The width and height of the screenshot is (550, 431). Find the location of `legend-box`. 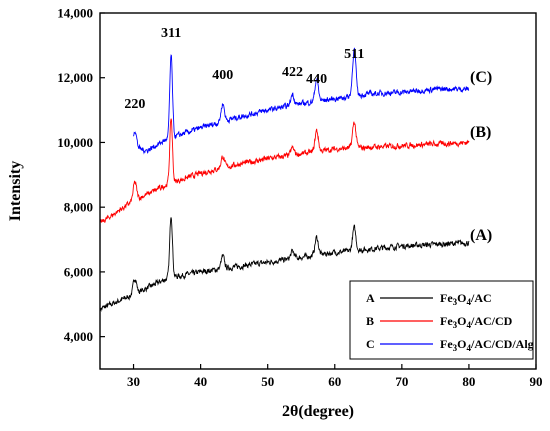

legend-box is located at coordinates (441, 320).